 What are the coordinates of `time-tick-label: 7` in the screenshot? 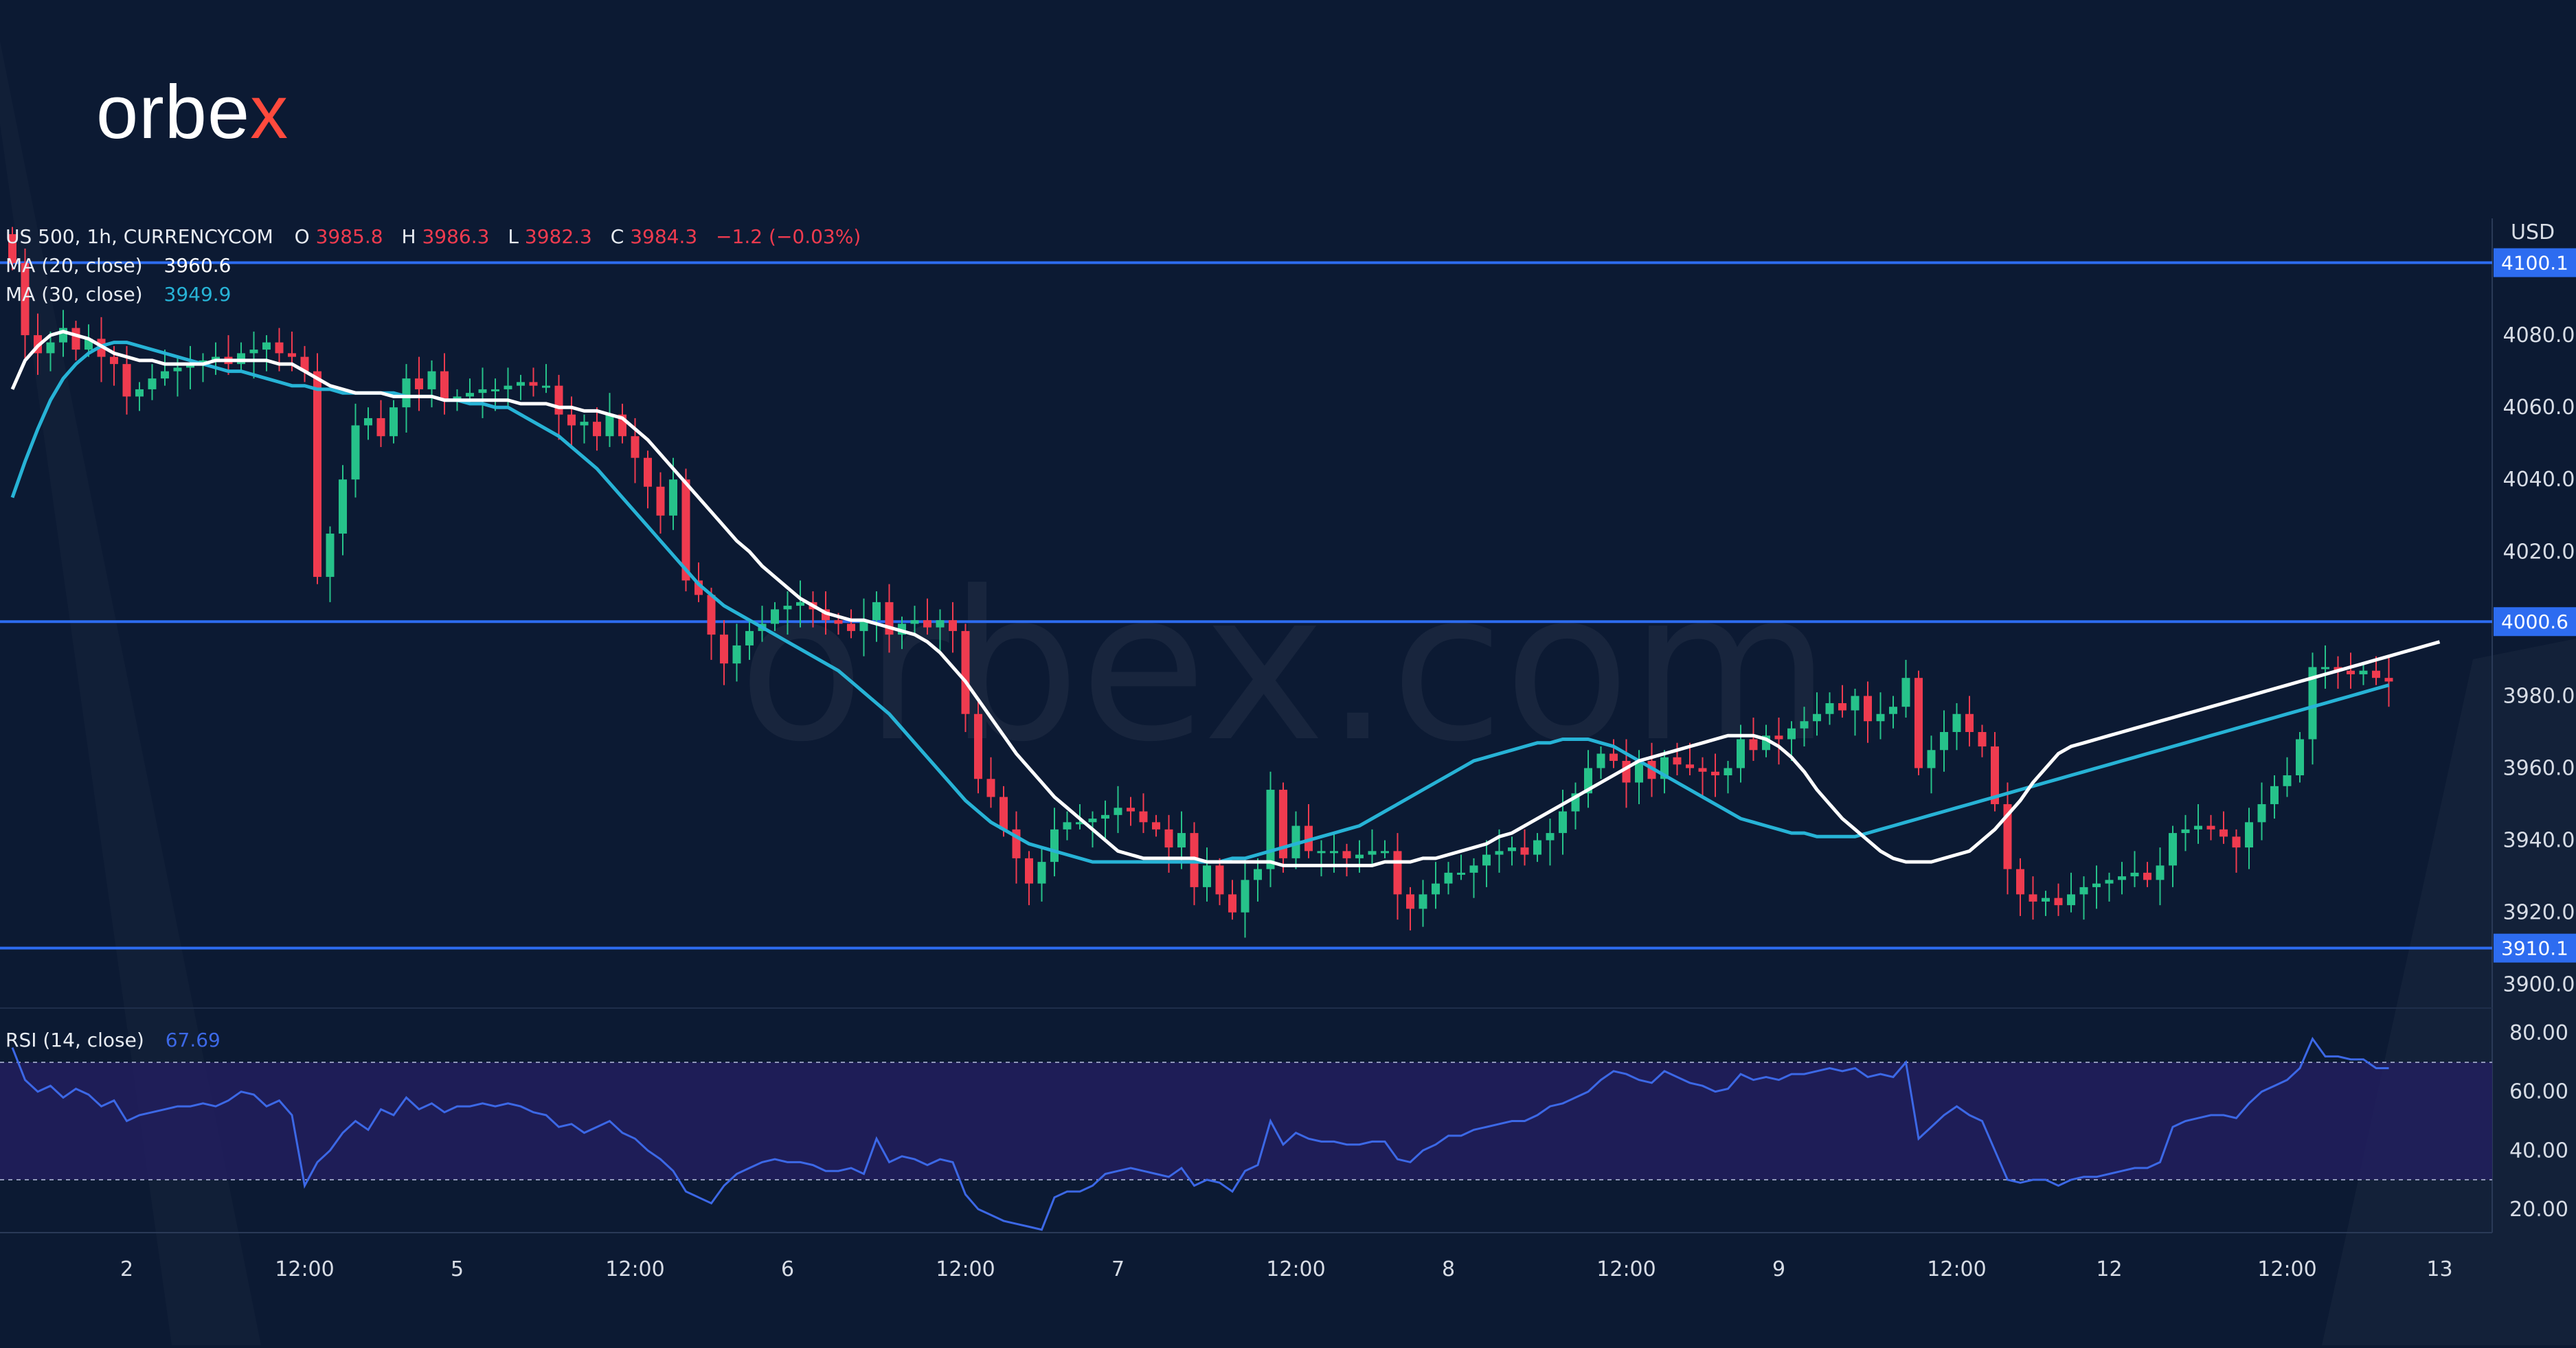 It's located at (1118, 1269).